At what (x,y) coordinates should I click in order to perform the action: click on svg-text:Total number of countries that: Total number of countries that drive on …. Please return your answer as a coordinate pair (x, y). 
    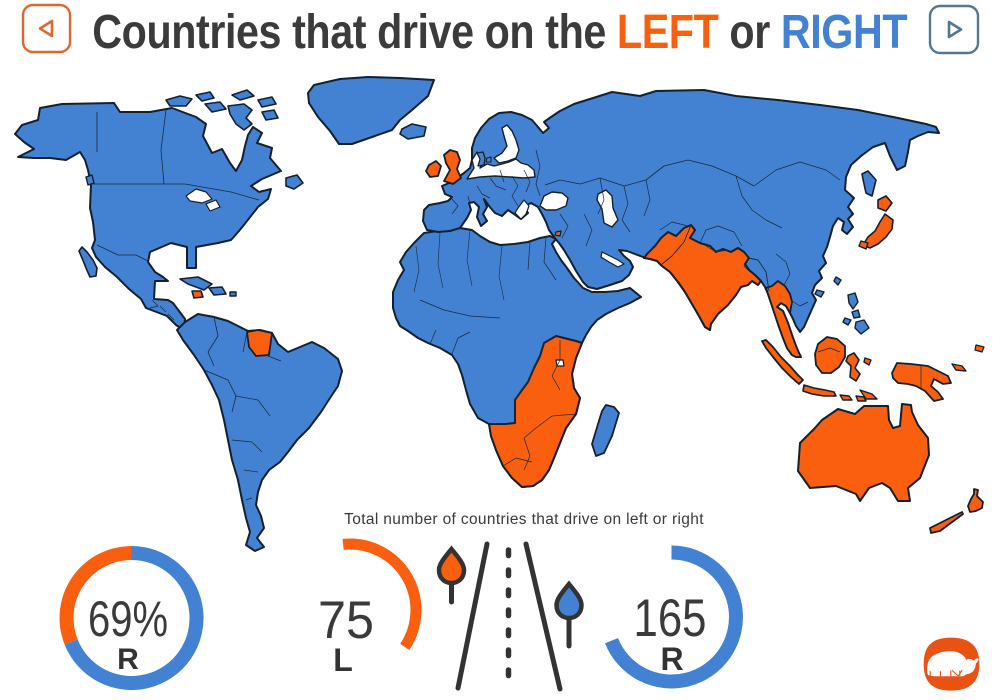
    Looking at the image, I should click on (524, 519).